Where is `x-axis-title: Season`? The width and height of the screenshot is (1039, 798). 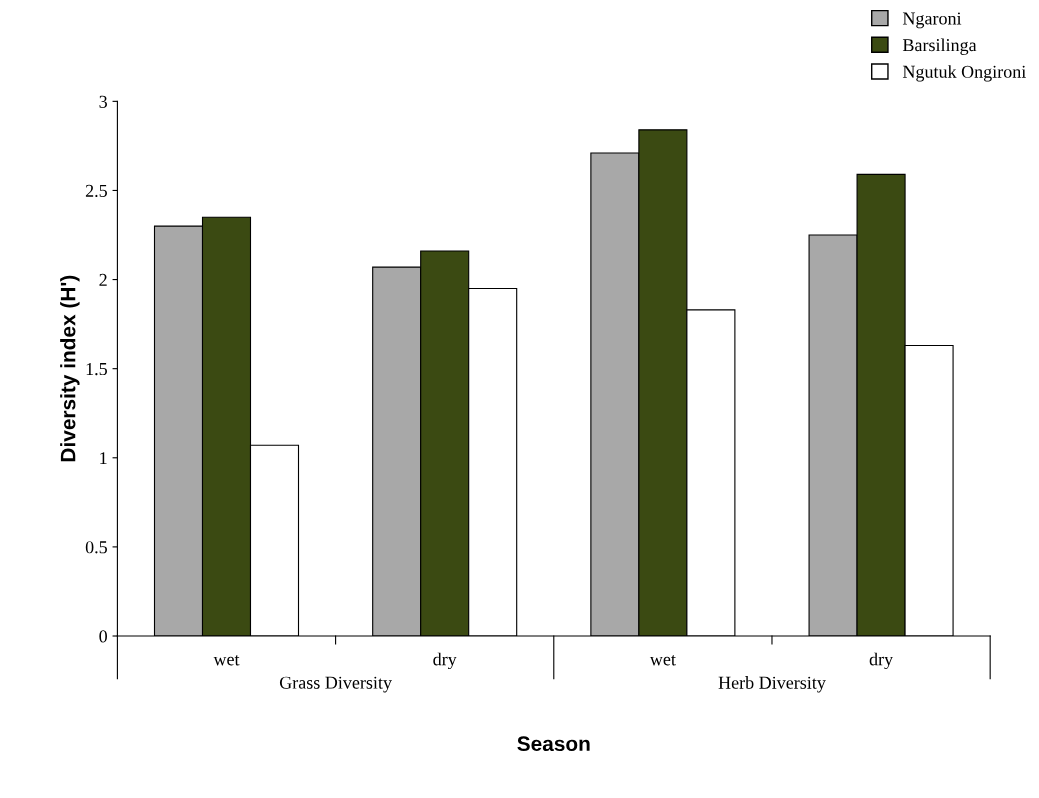
x-axis-title: Season is located at coordinates (553, 744).